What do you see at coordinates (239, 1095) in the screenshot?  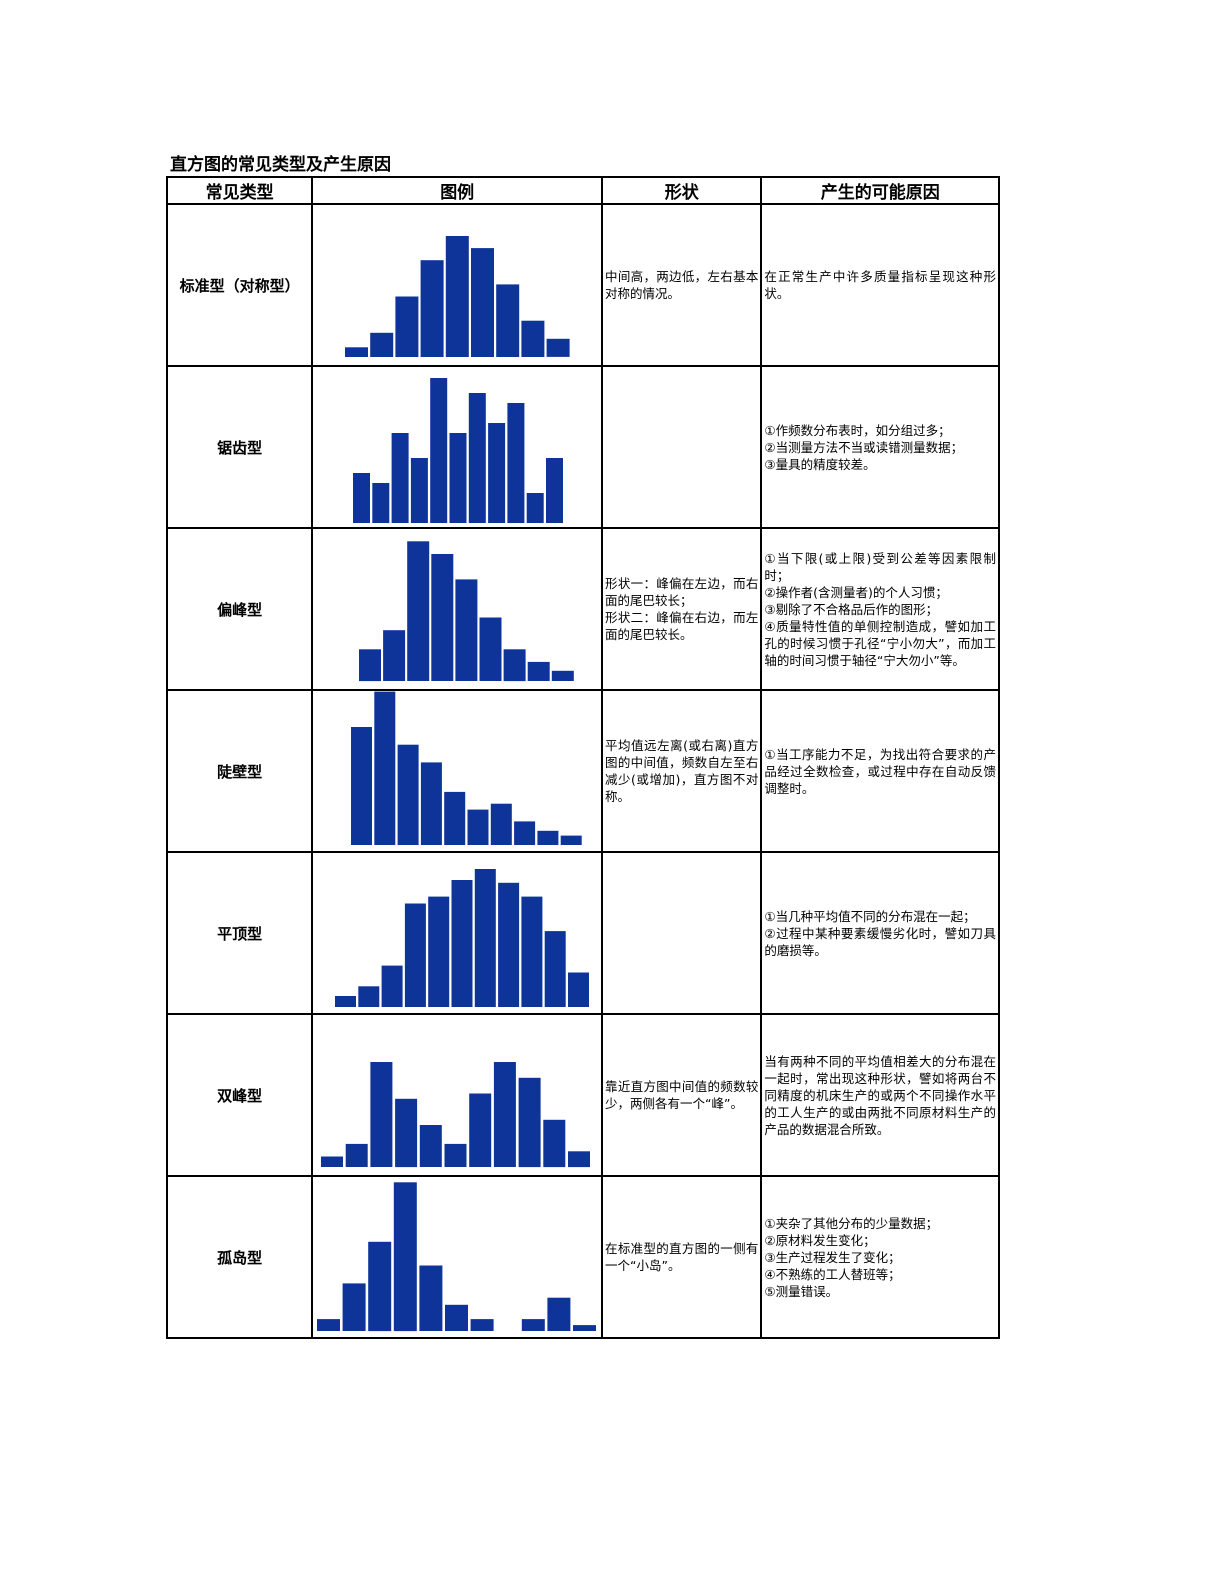 I see `histogram-type-name: 双峰型` at bounding box center [239, 1095].